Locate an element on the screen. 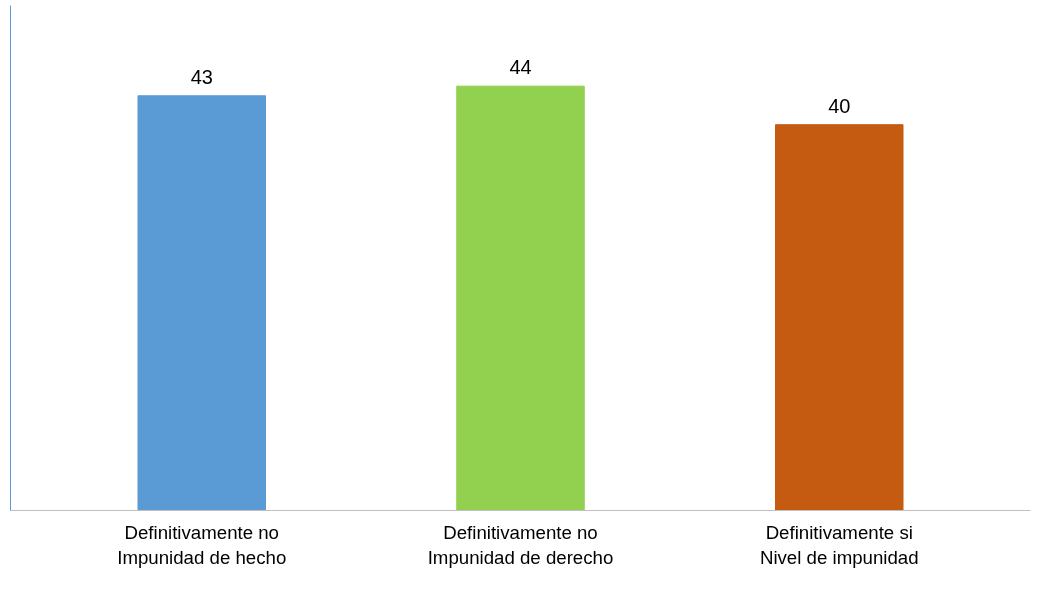 The height and width of the screenshot is (598, 1060). data-label: 40 is located at coordinates (839, 105).